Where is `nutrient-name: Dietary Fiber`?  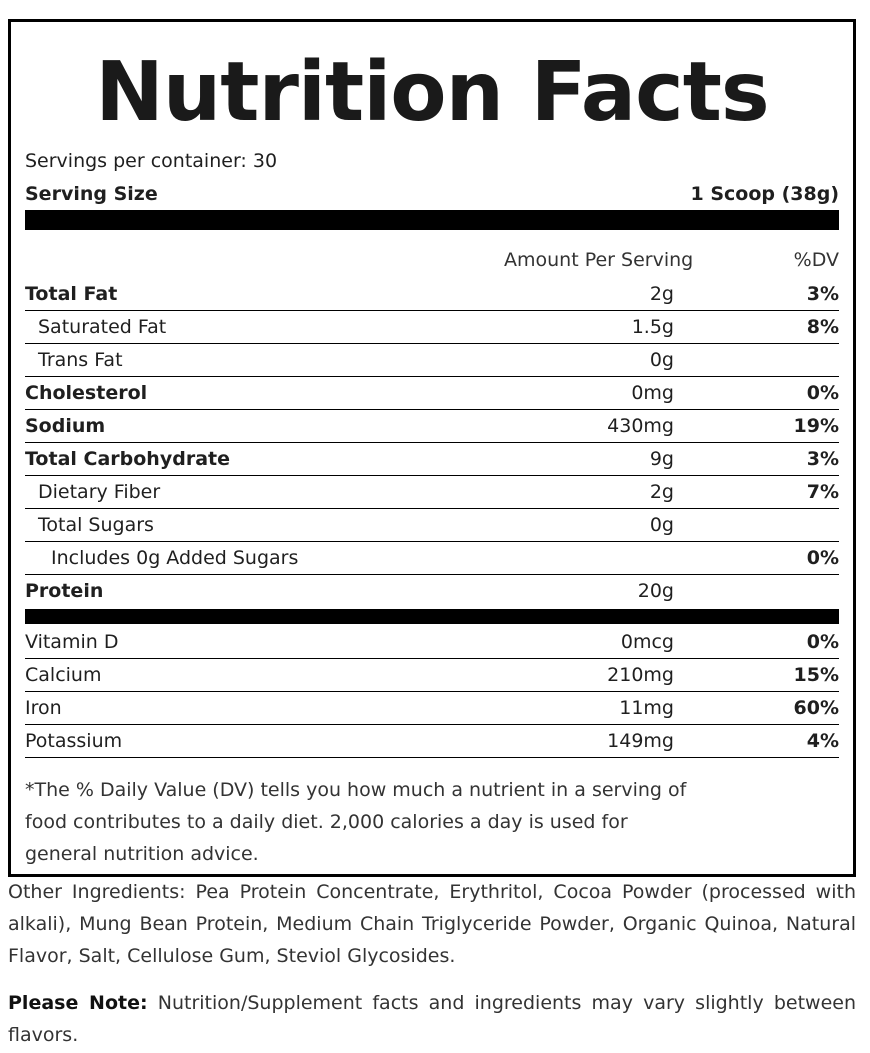
nutrient-name: Dietary Fiber is located at coordinates (99, 492).